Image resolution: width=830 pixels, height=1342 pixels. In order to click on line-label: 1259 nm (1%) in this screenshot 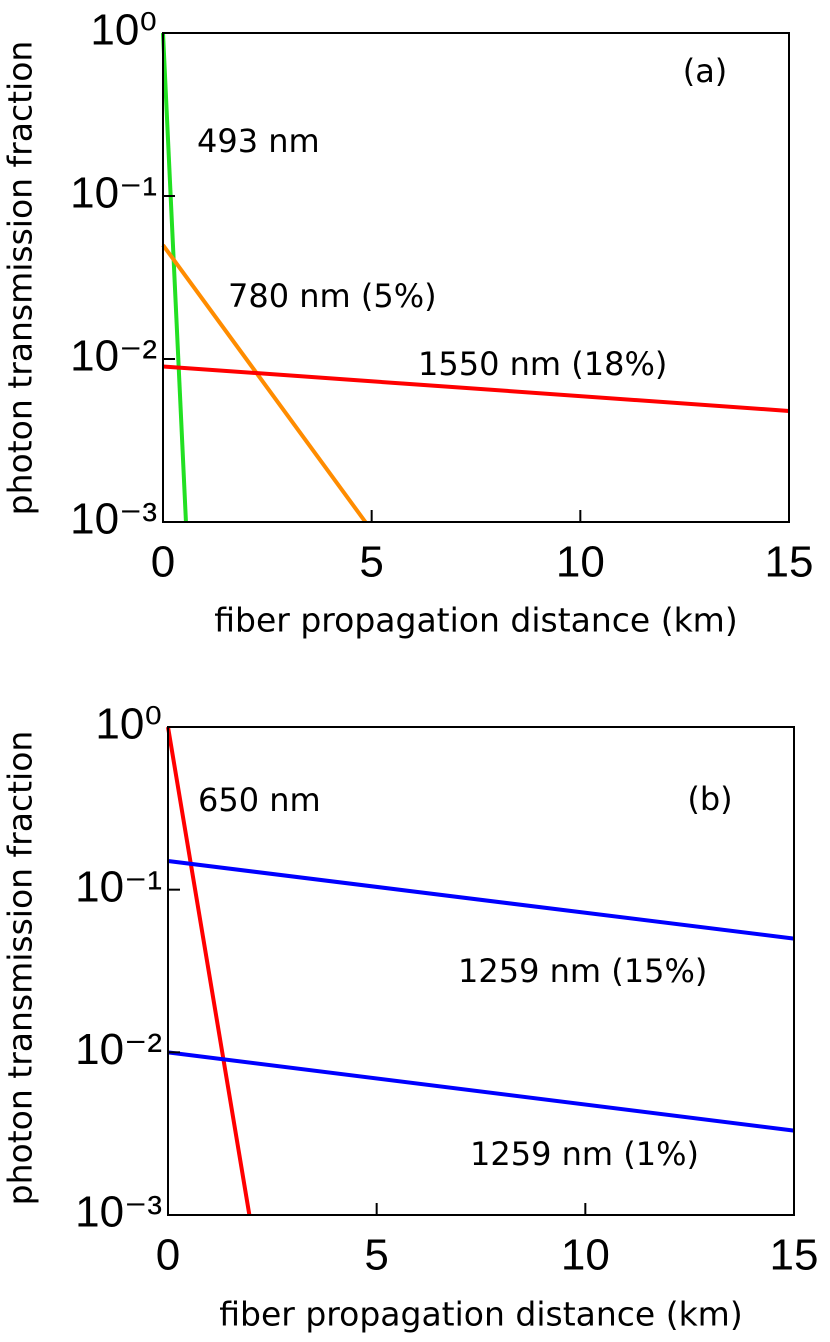, I will do `click(584, 1154)`.